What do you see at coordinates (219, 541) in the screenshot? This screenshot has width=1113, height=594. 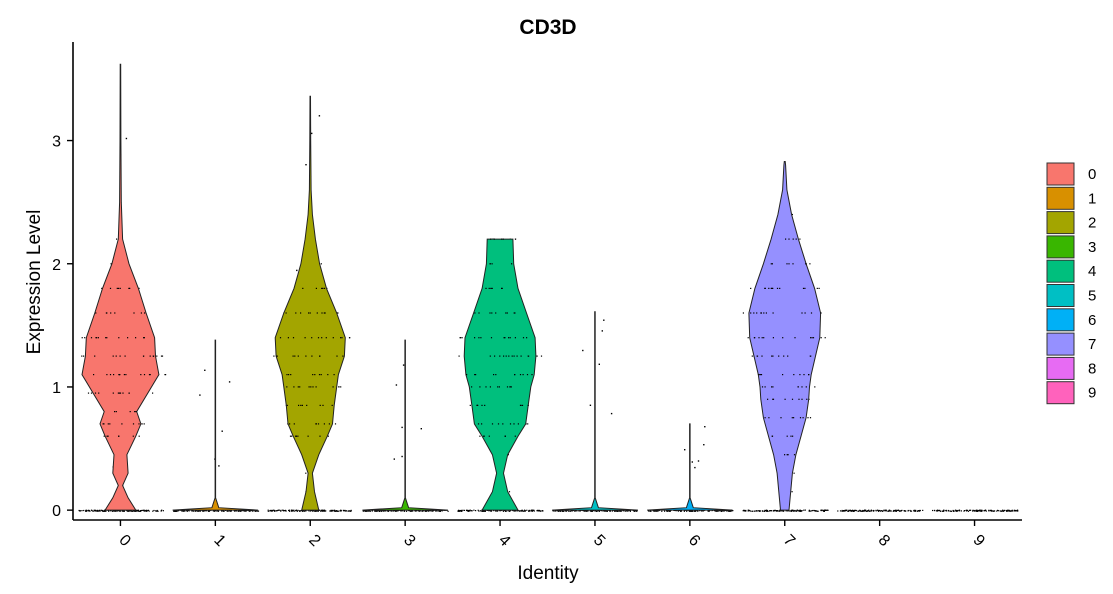 I see `x-tick-label: 1` at bounding box center [219, 541].